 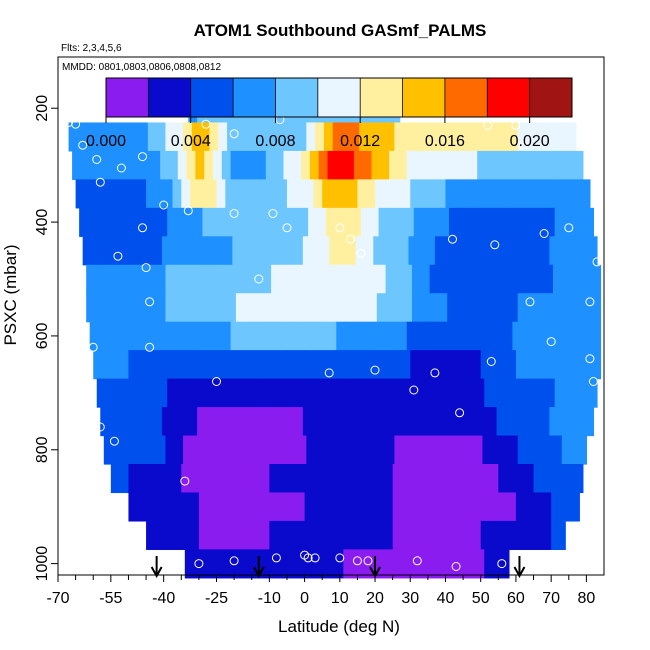 What do you see at coordinates (42, 449) in the screenshot?
I see `y-tick-label: 800` at bounding box center [42, 449].